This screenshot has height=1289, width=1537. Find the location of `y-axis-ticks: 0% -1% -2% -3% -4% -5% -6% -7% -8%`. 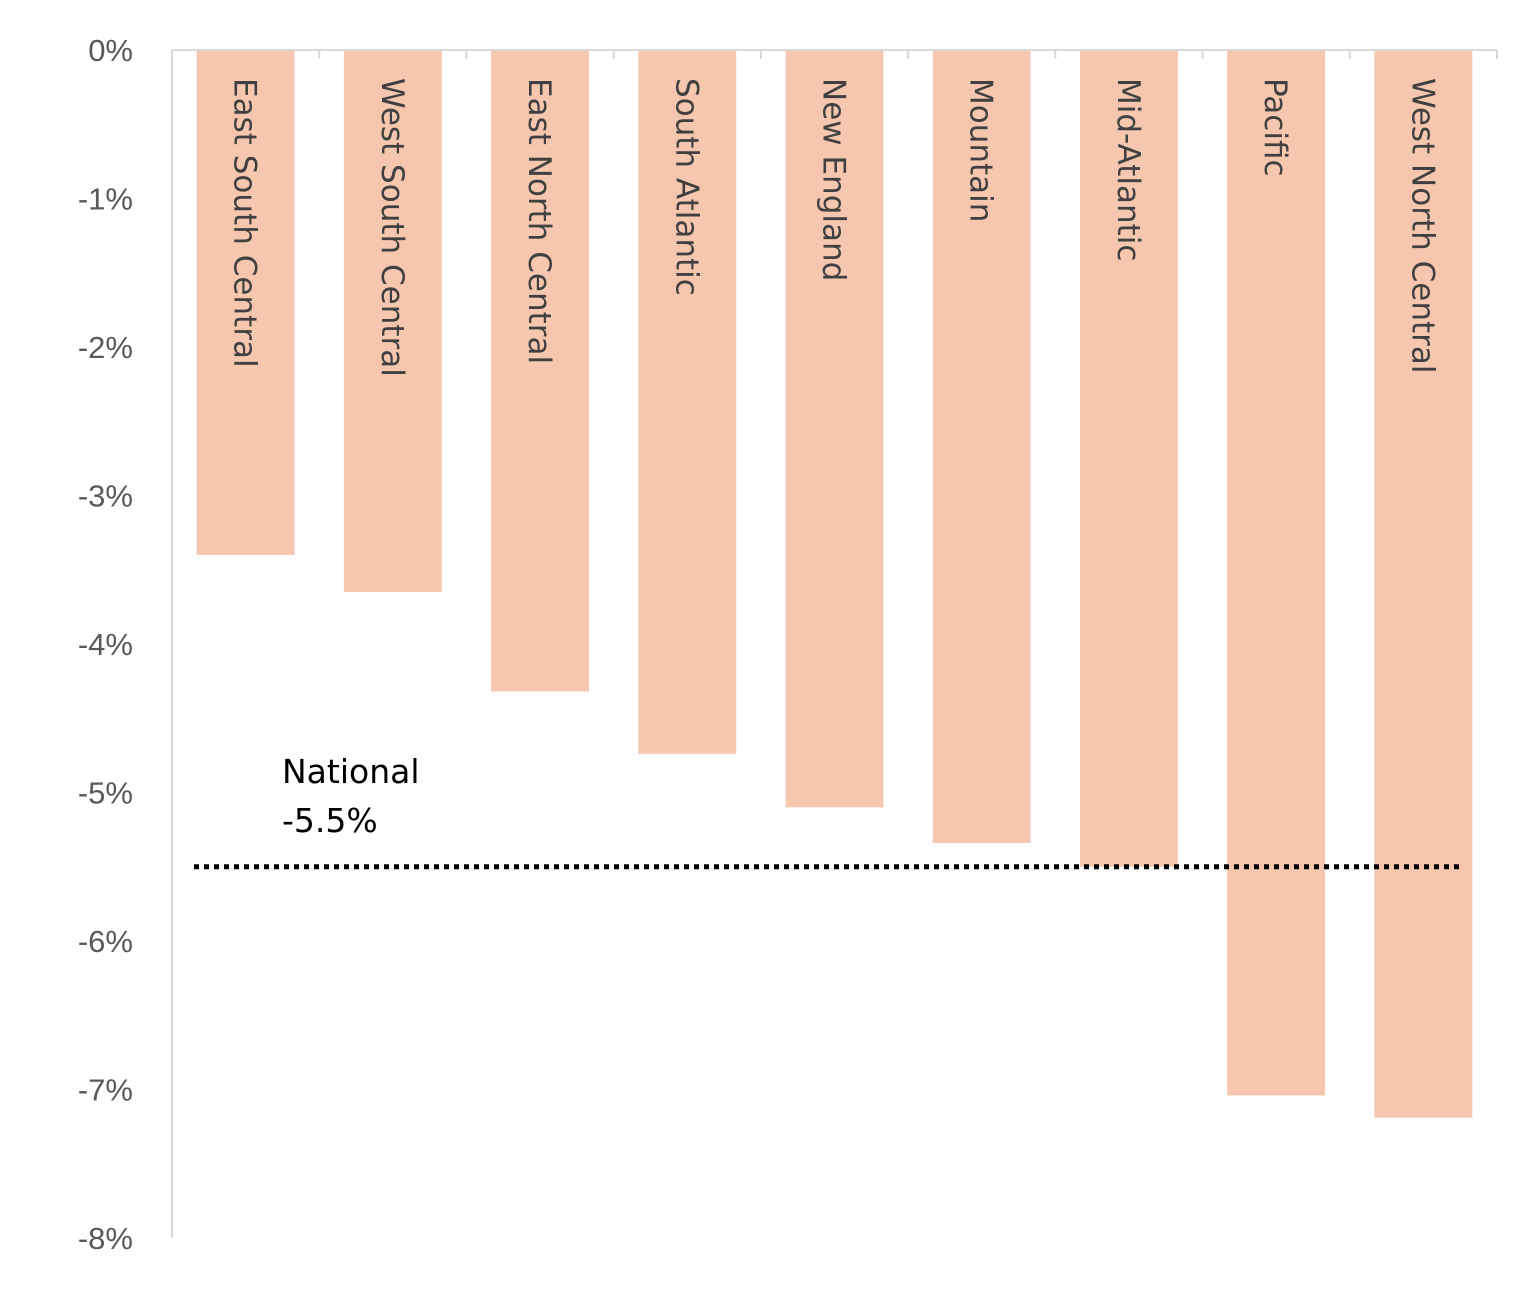

y-axis-ticks: 0% -1% -2% -3% -4% -5% -6% -7% -8% is located at coordinates (105, 644).